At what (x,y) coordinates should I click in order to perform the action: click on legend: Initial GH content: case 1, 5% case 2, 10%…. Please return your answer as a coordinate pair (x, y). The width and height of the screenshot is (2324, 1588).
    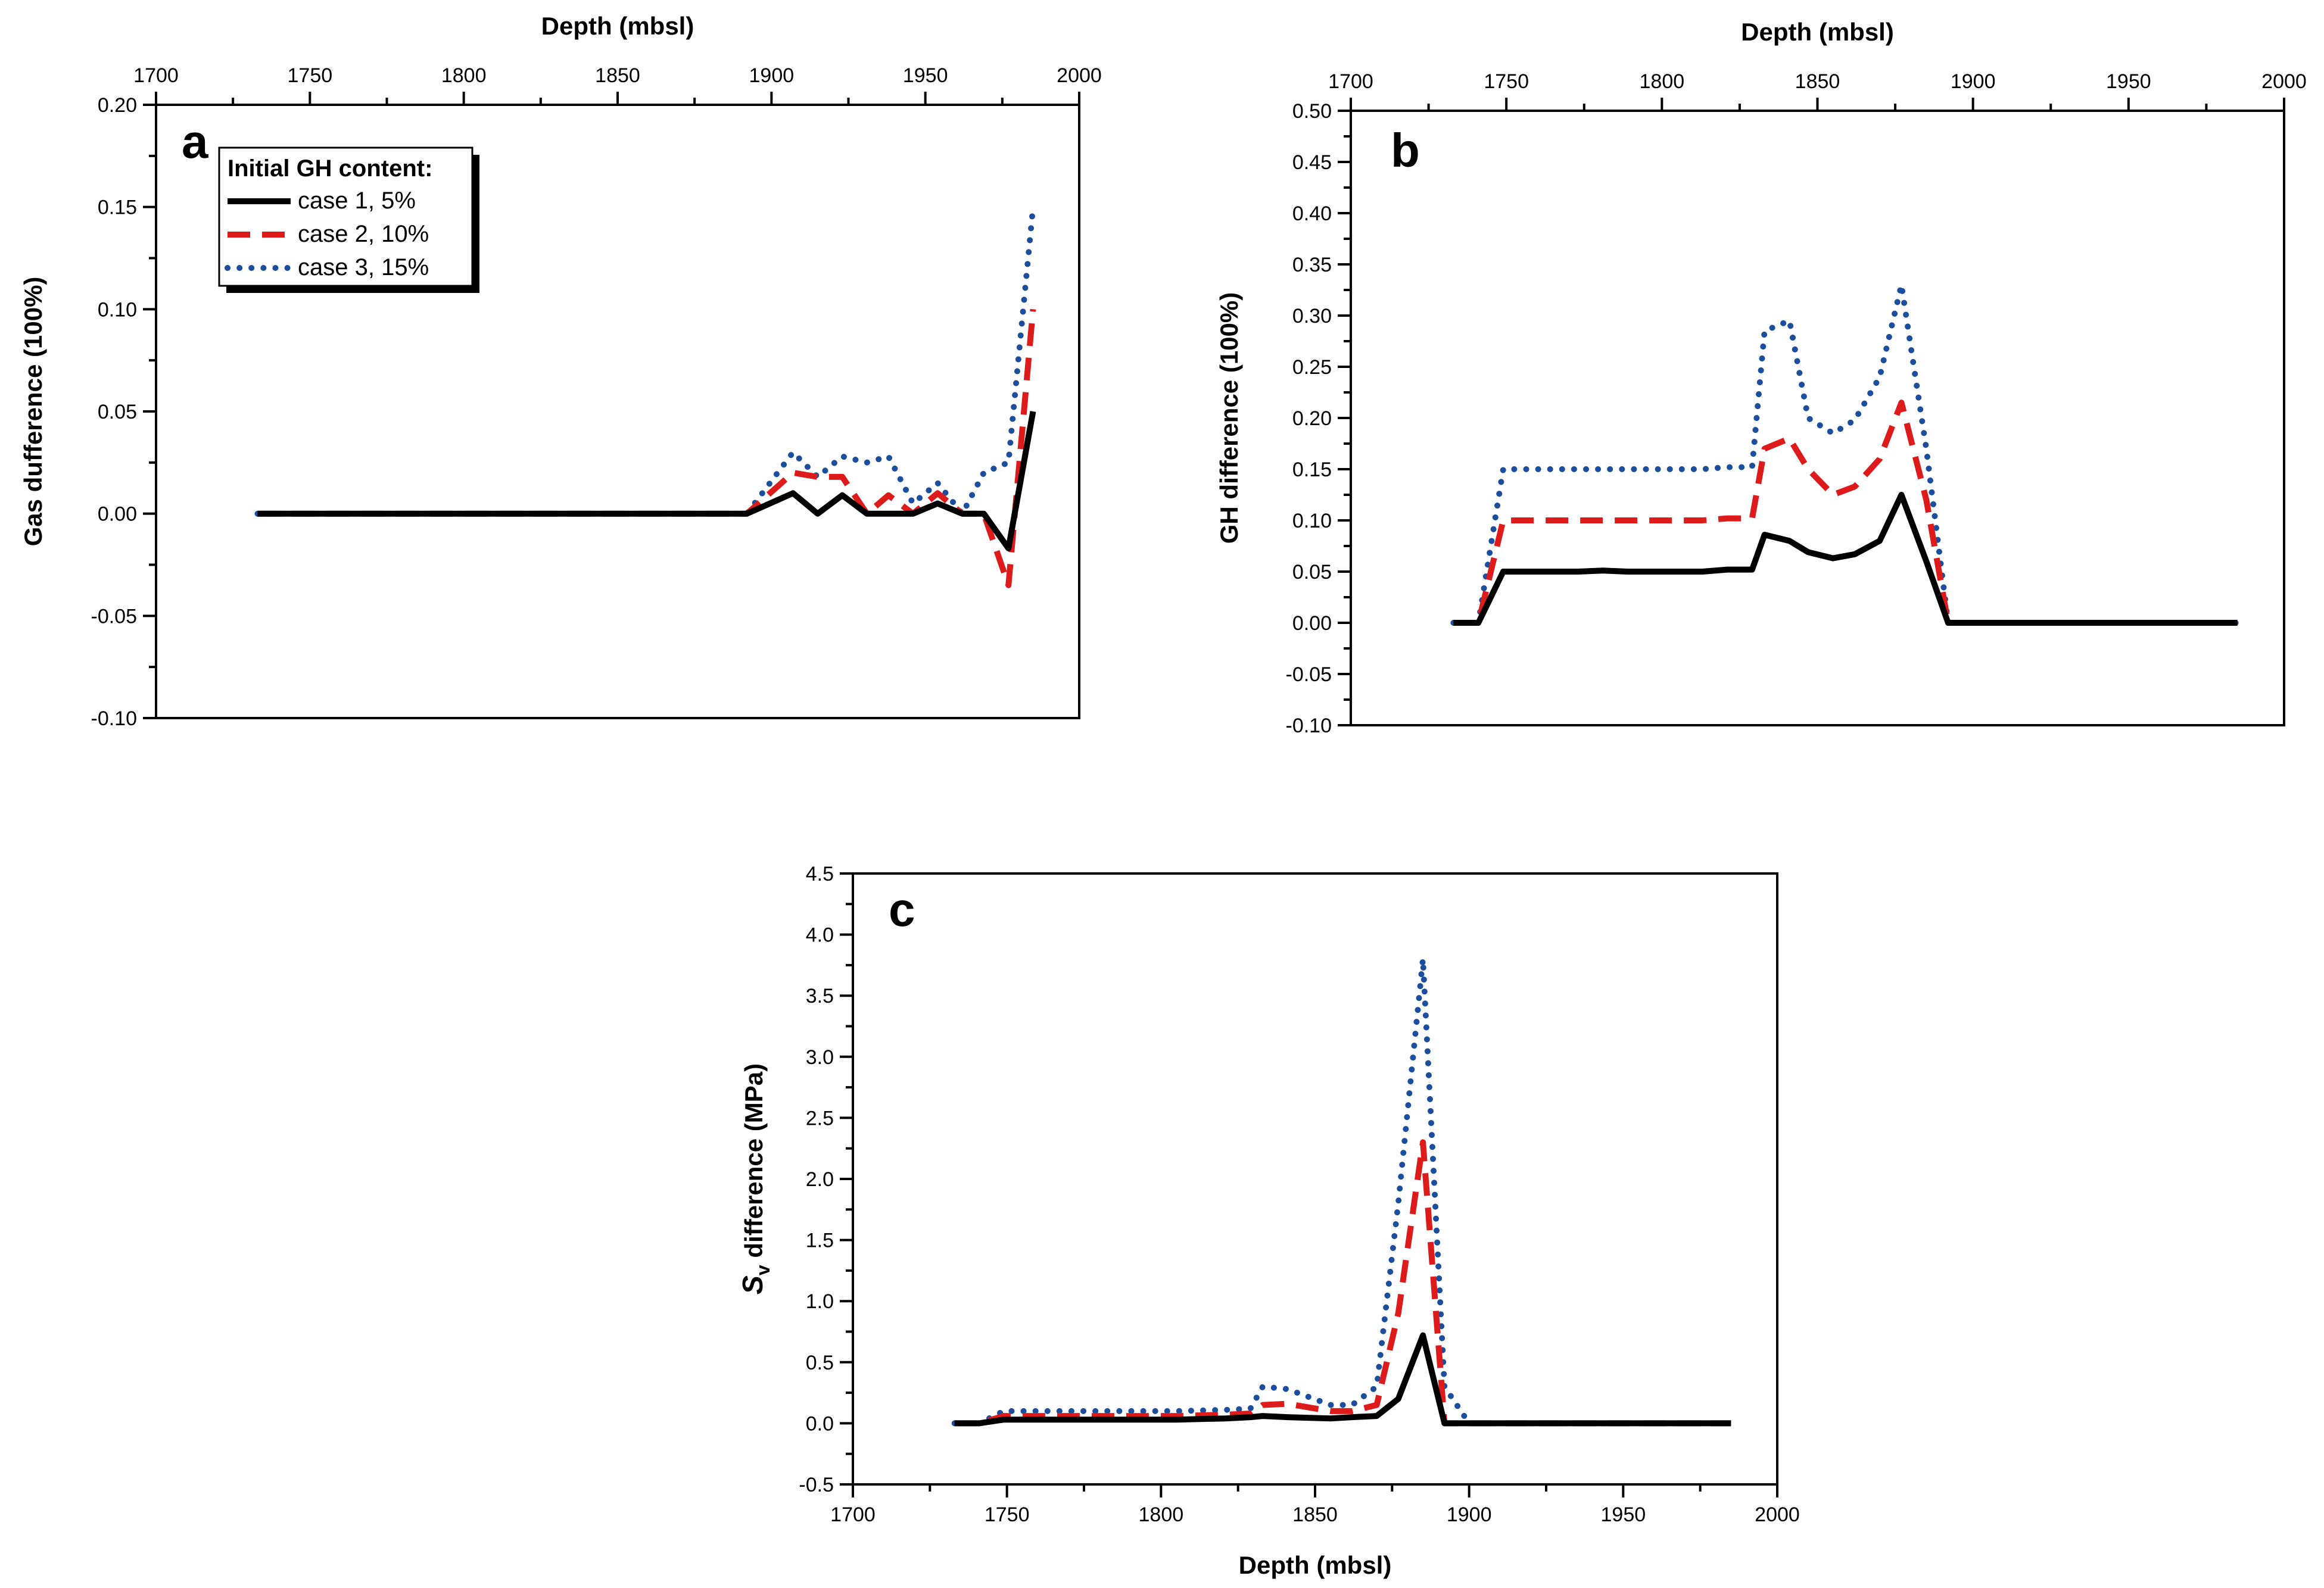
    Looking at the image, I should click on (348, 219).